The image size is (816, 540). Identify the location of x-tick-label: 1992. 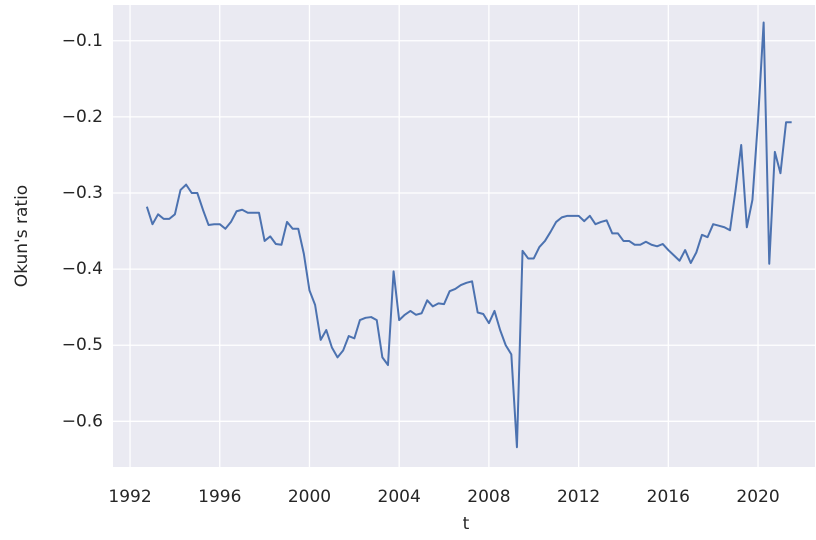
(129, 497).